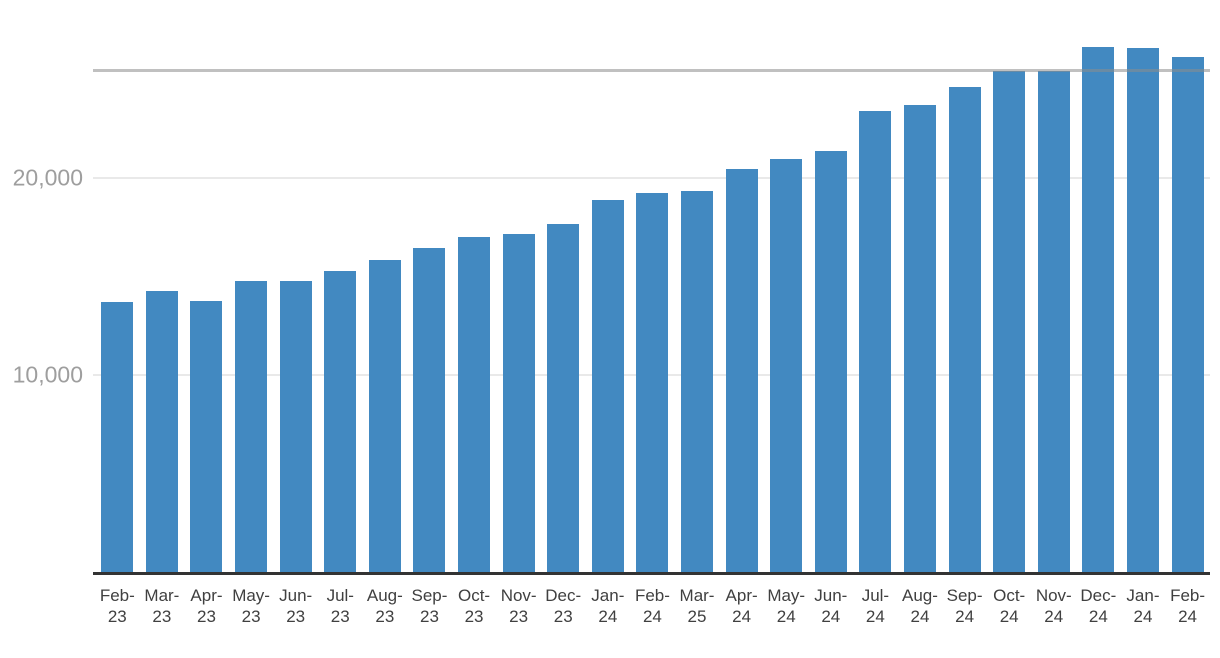 The width and height of the screenshot is (1220, 658). I want to click on reference-line, so click(651, 70).